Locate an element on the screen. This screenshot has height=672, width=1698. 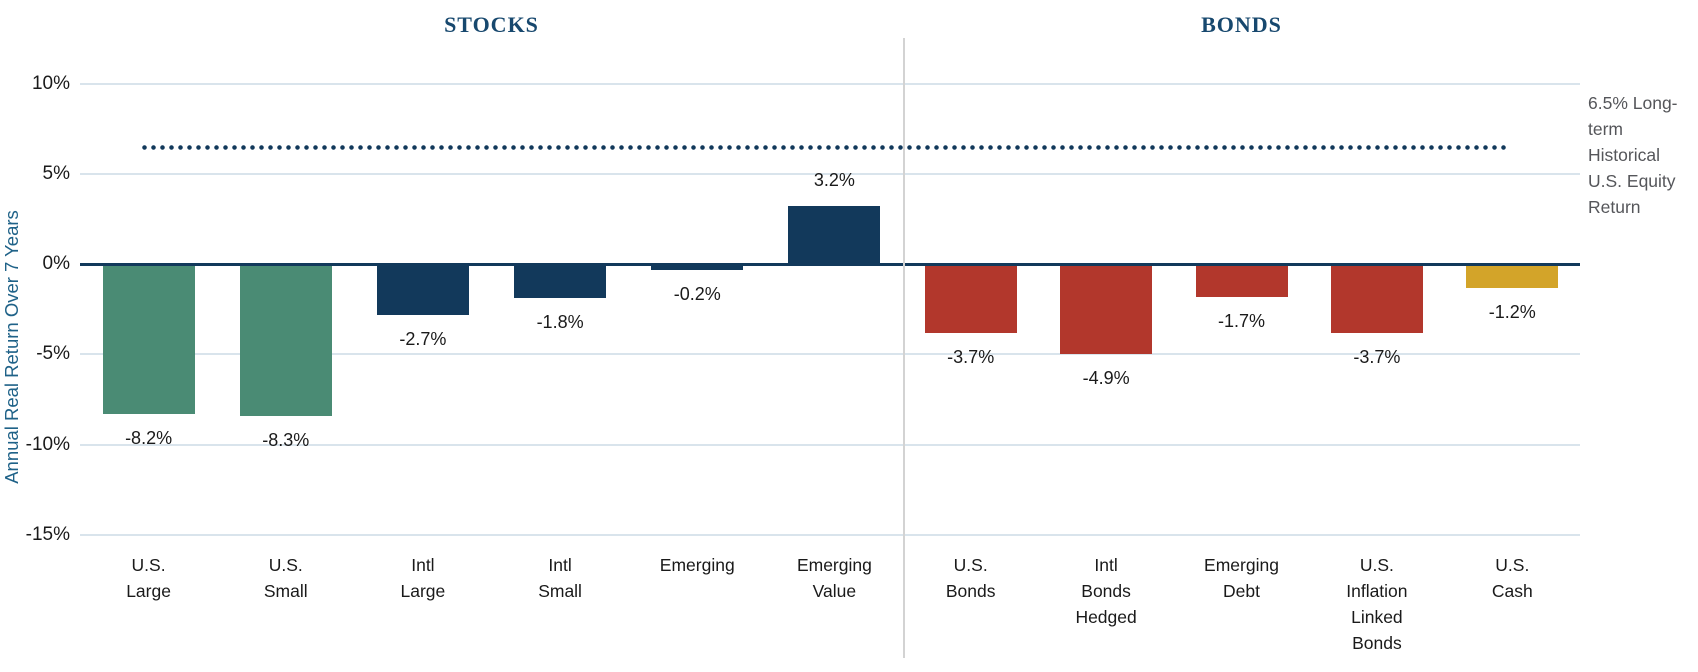
bar-emerging-debt is located at coordinates (1241, 281).